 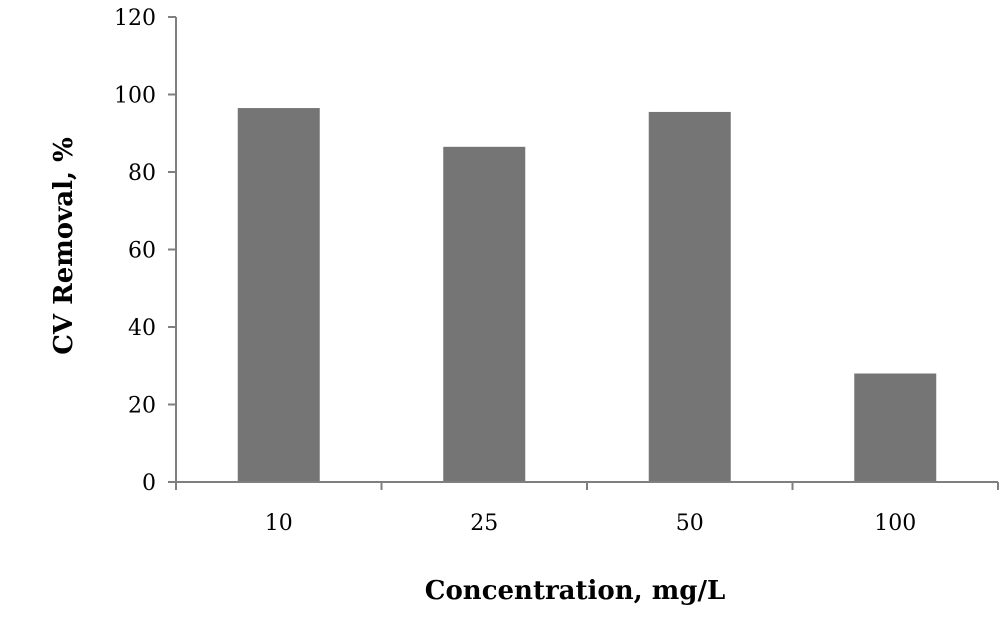 I want to click on x-tick-label: 10, so click(x=279, y=523).